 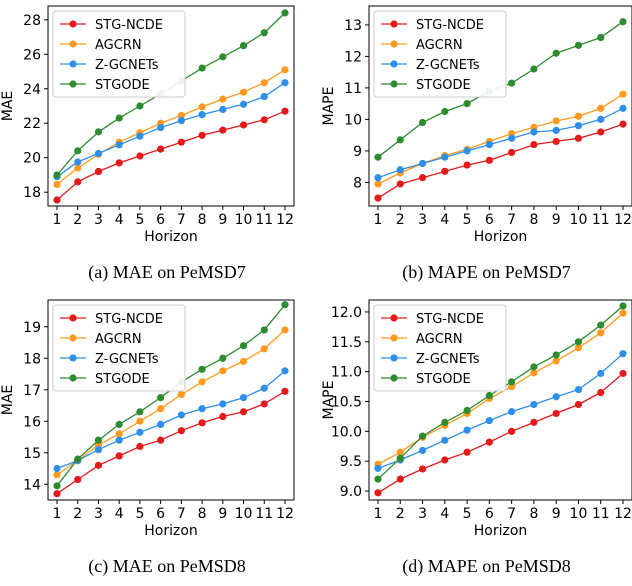 I want to click on x-tick-label: 11, so click(x=264, y=514).